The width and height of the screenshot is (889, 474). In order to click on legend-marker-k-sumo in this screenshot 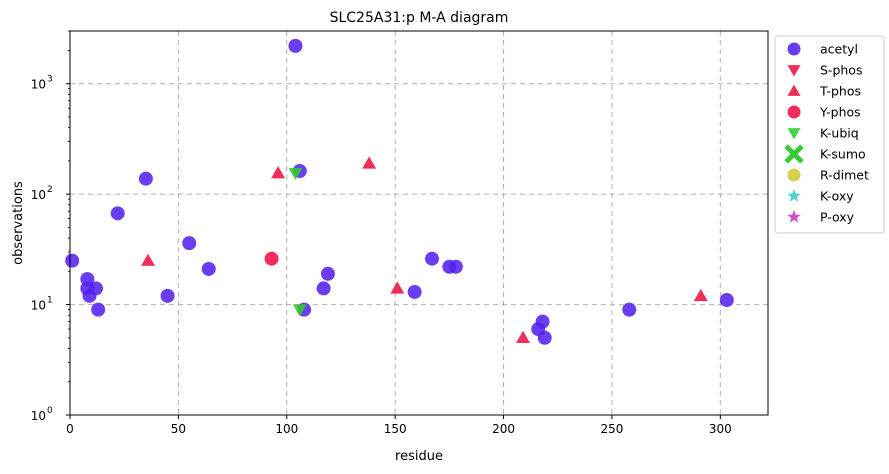, I will do `click(794, 154)`.